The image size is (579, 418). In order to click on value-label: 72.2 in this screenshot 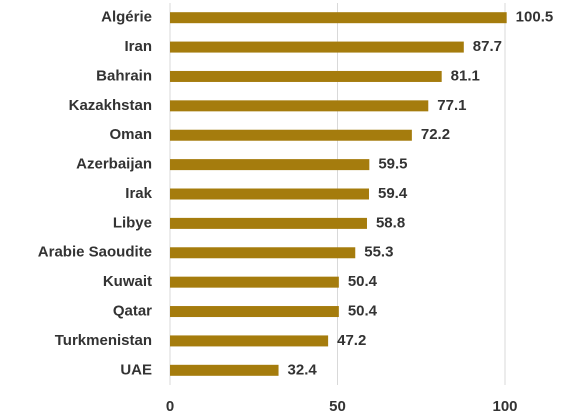, I will do `click(435, 134)`.